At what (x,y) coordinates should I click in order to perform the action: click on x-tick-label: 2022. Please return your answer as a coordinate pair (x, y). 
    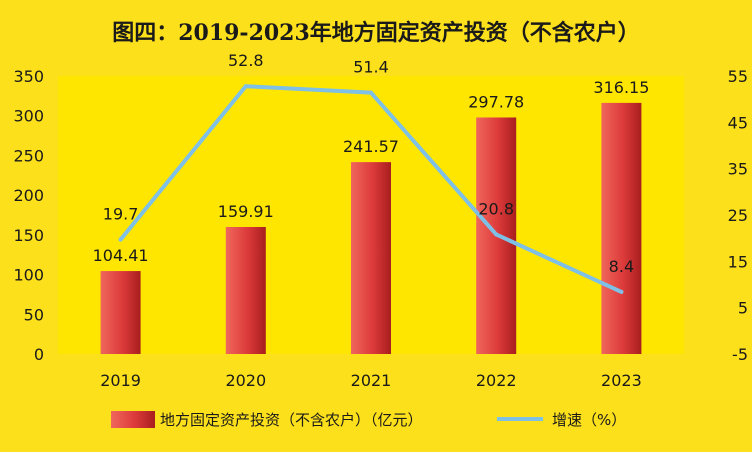
    Looking at the image, I should click on (496, 380).